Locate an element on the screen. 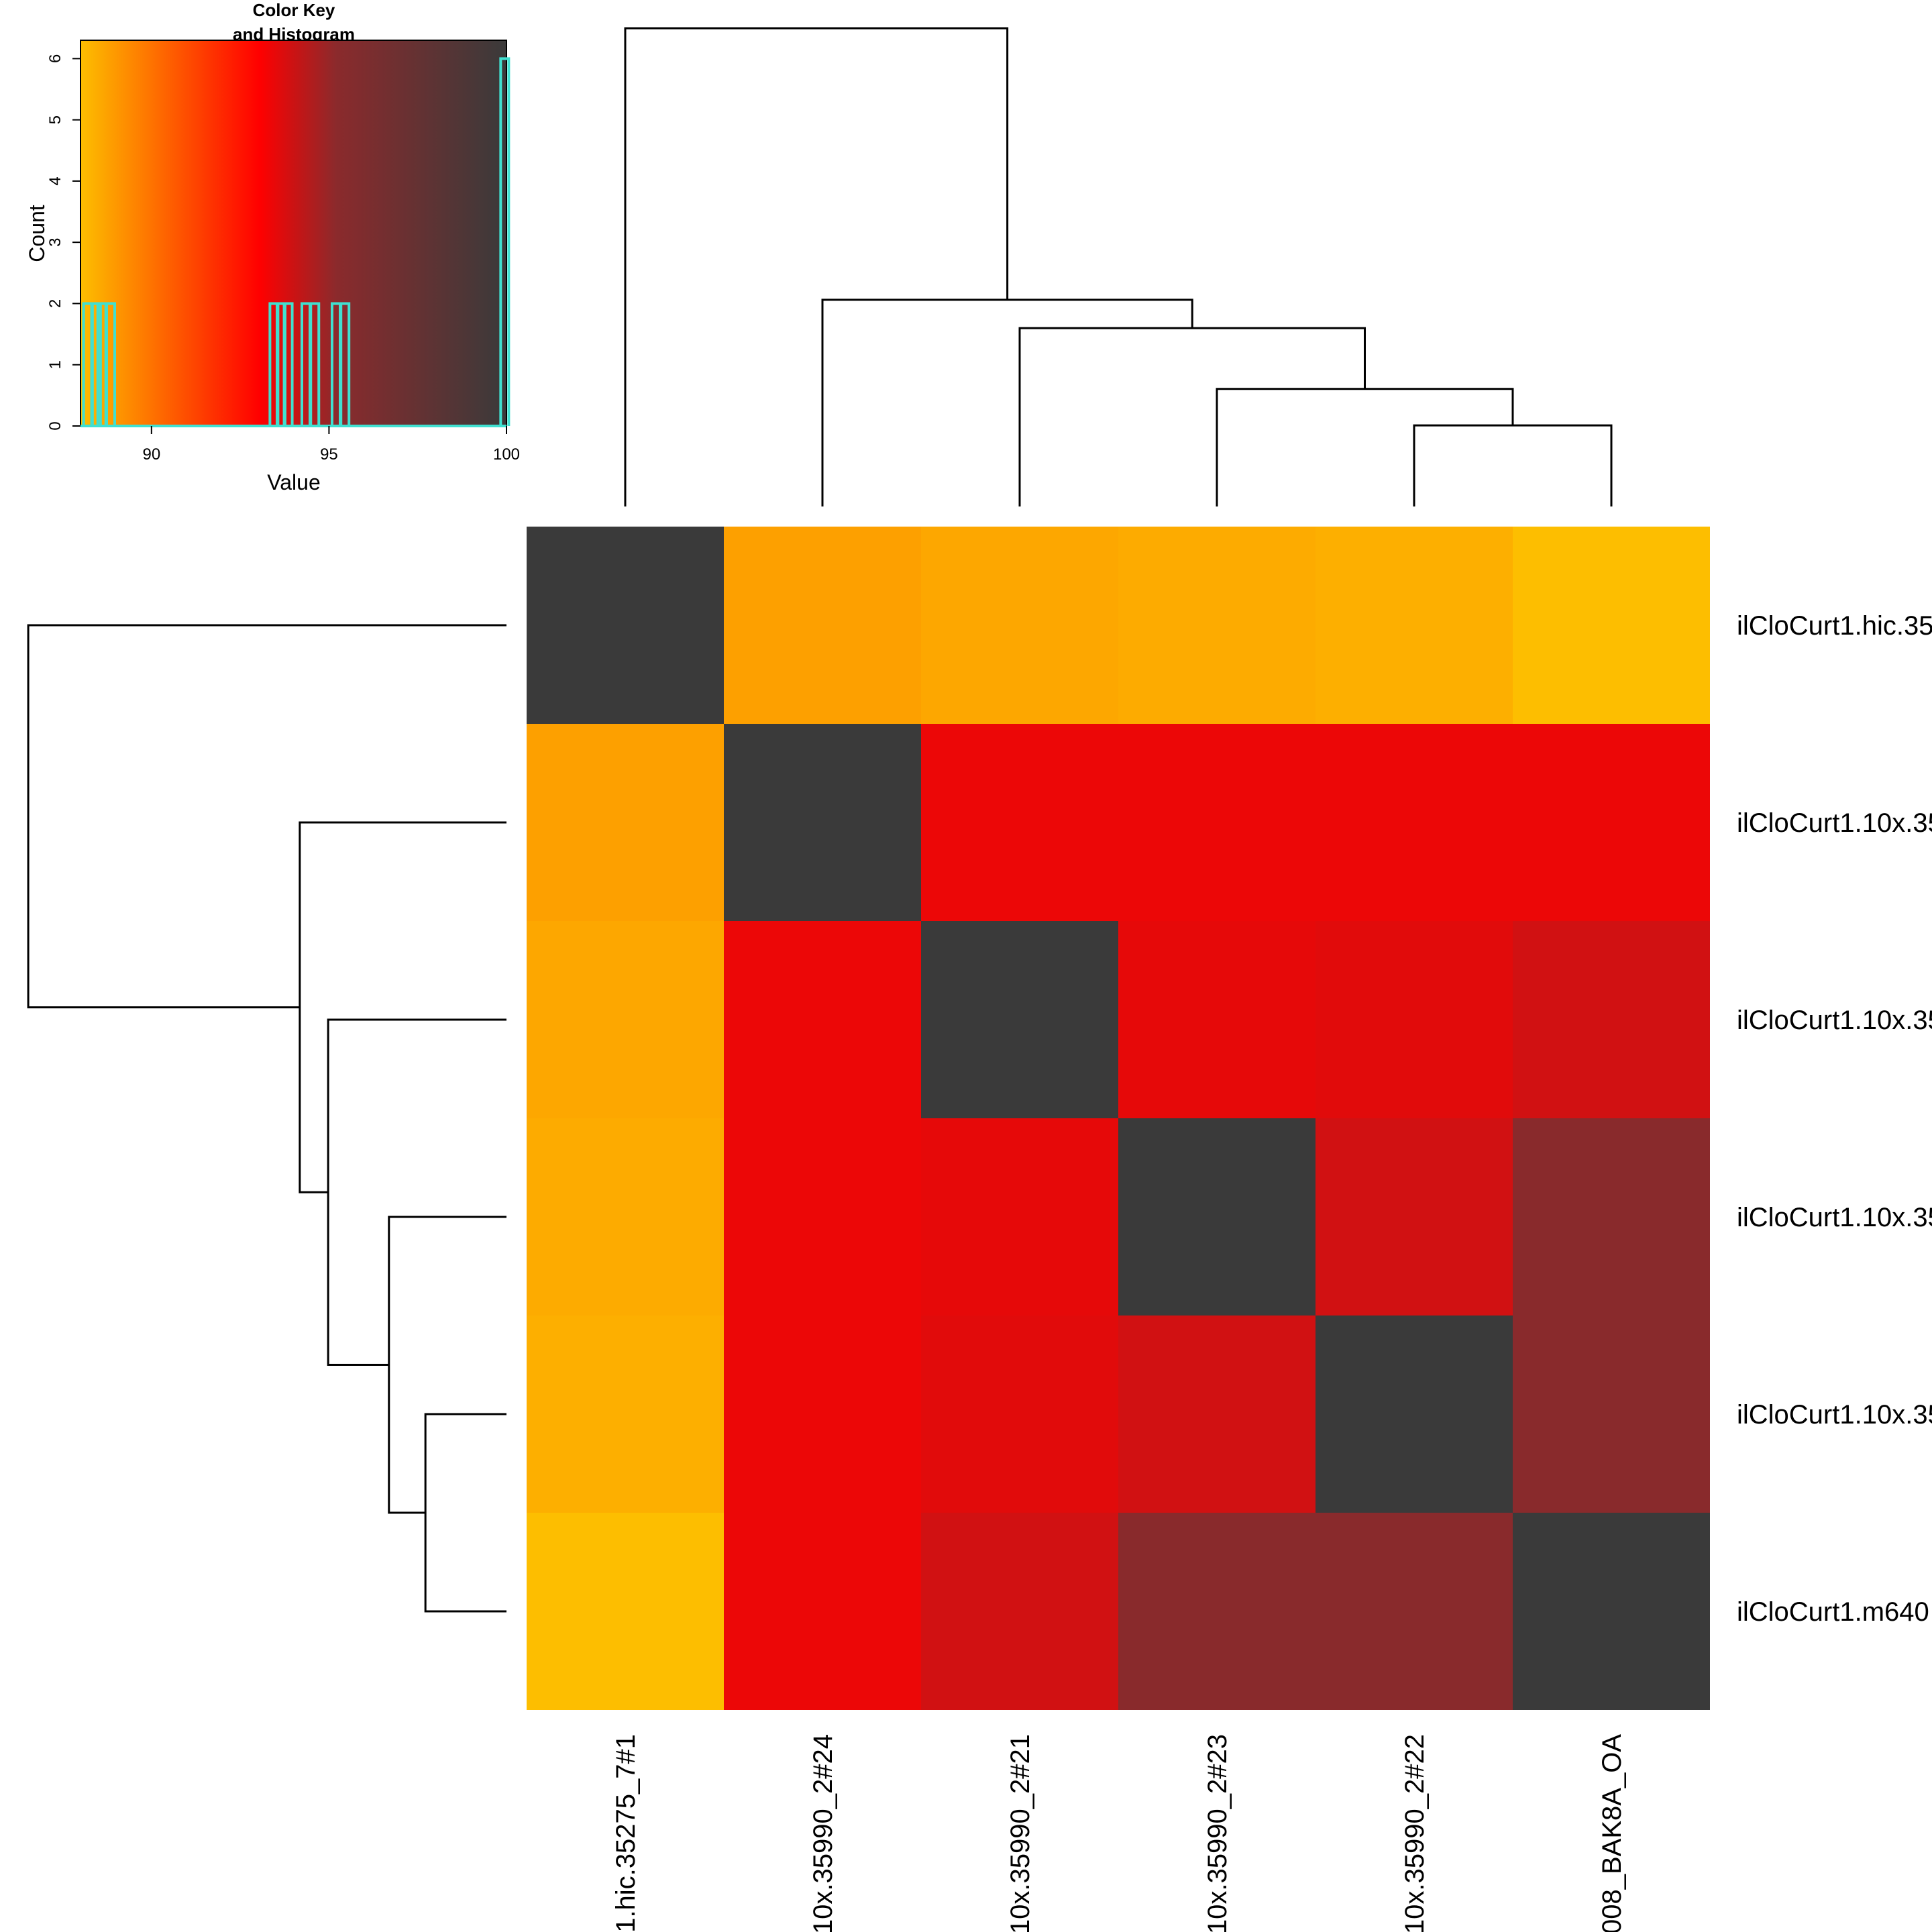 This screenshot has height=1932, width=1932. color-key-title-line1: Color Key is located at coordinates (294, 10).